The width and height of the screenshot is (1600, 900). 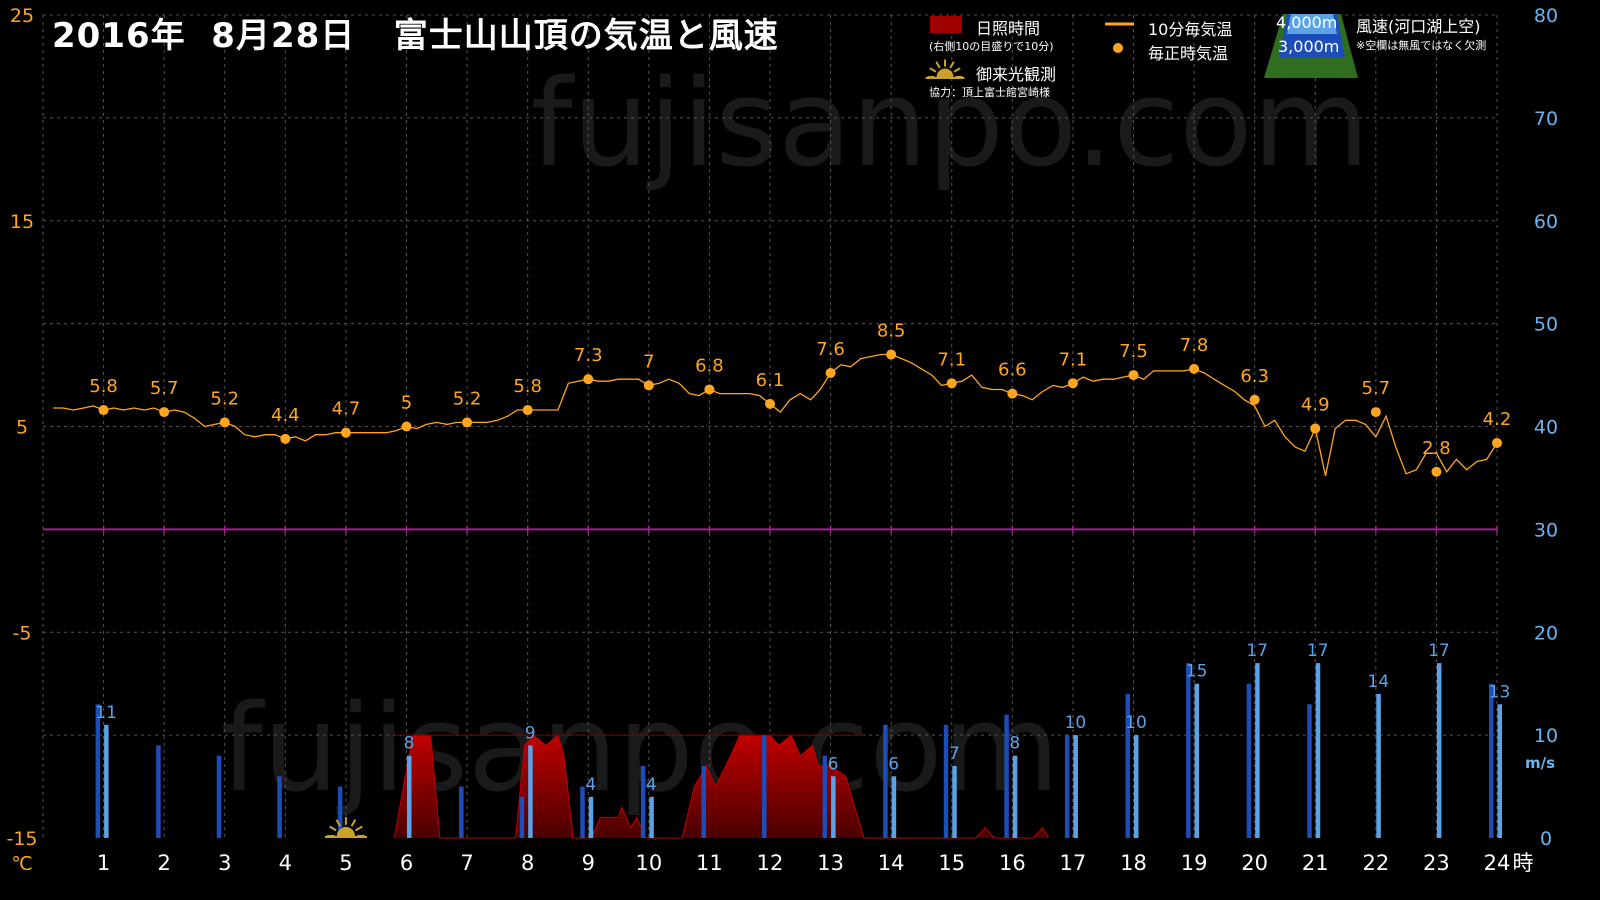 What do you see at coordinates (21, 839) in the screenshot?
I see `left-axis-tick: -15` at bounding box center [21, 839].